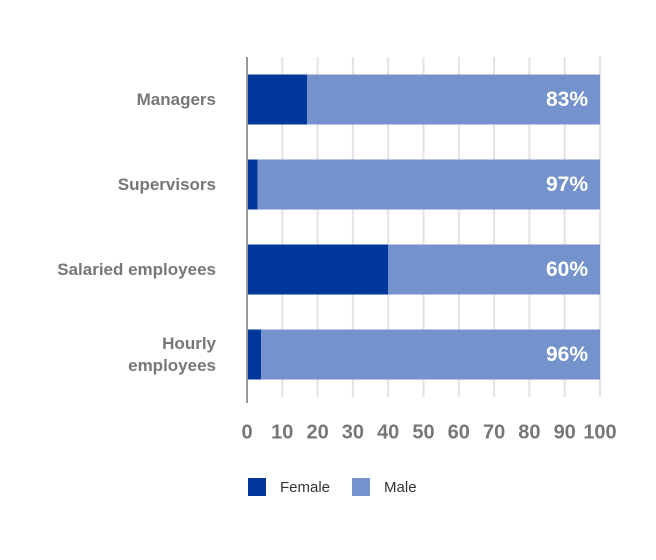  Describe the element at coordinates (136, 269) in the screenshot. I see `y-tick-label: Salaried employees` at that location.